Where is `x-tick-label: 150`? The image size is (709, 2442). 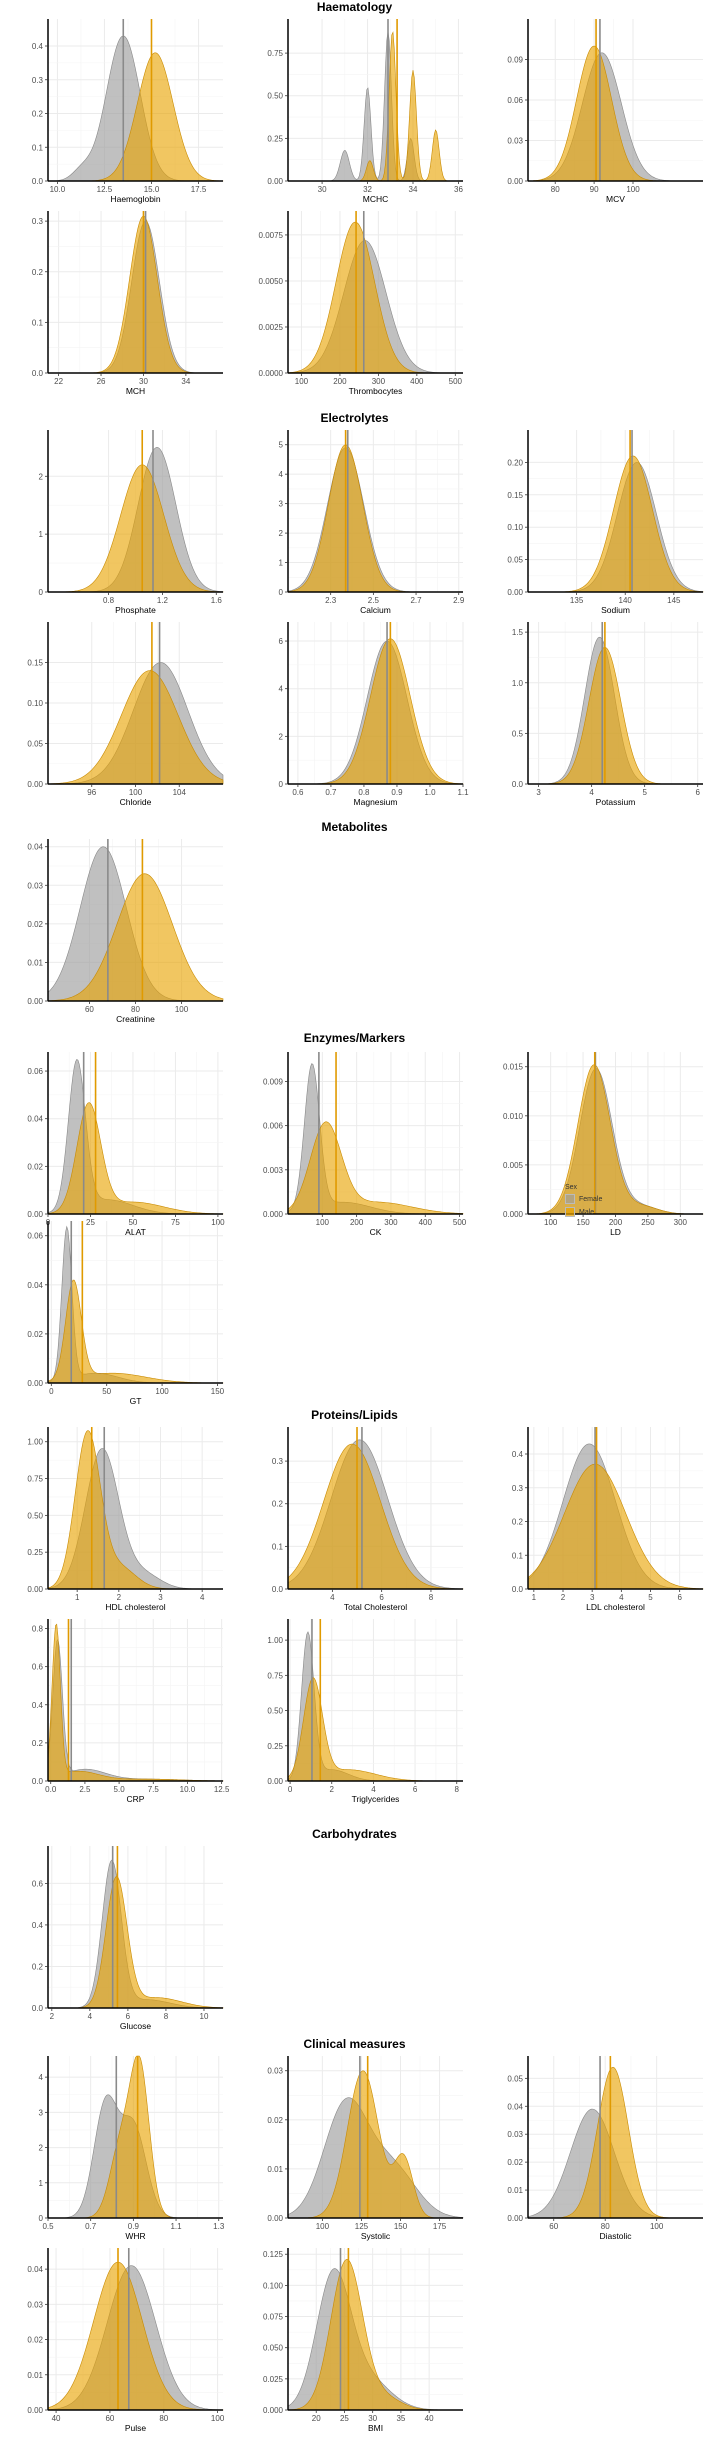 x-tick-label: 150 is located at coordinates (218, 1391).